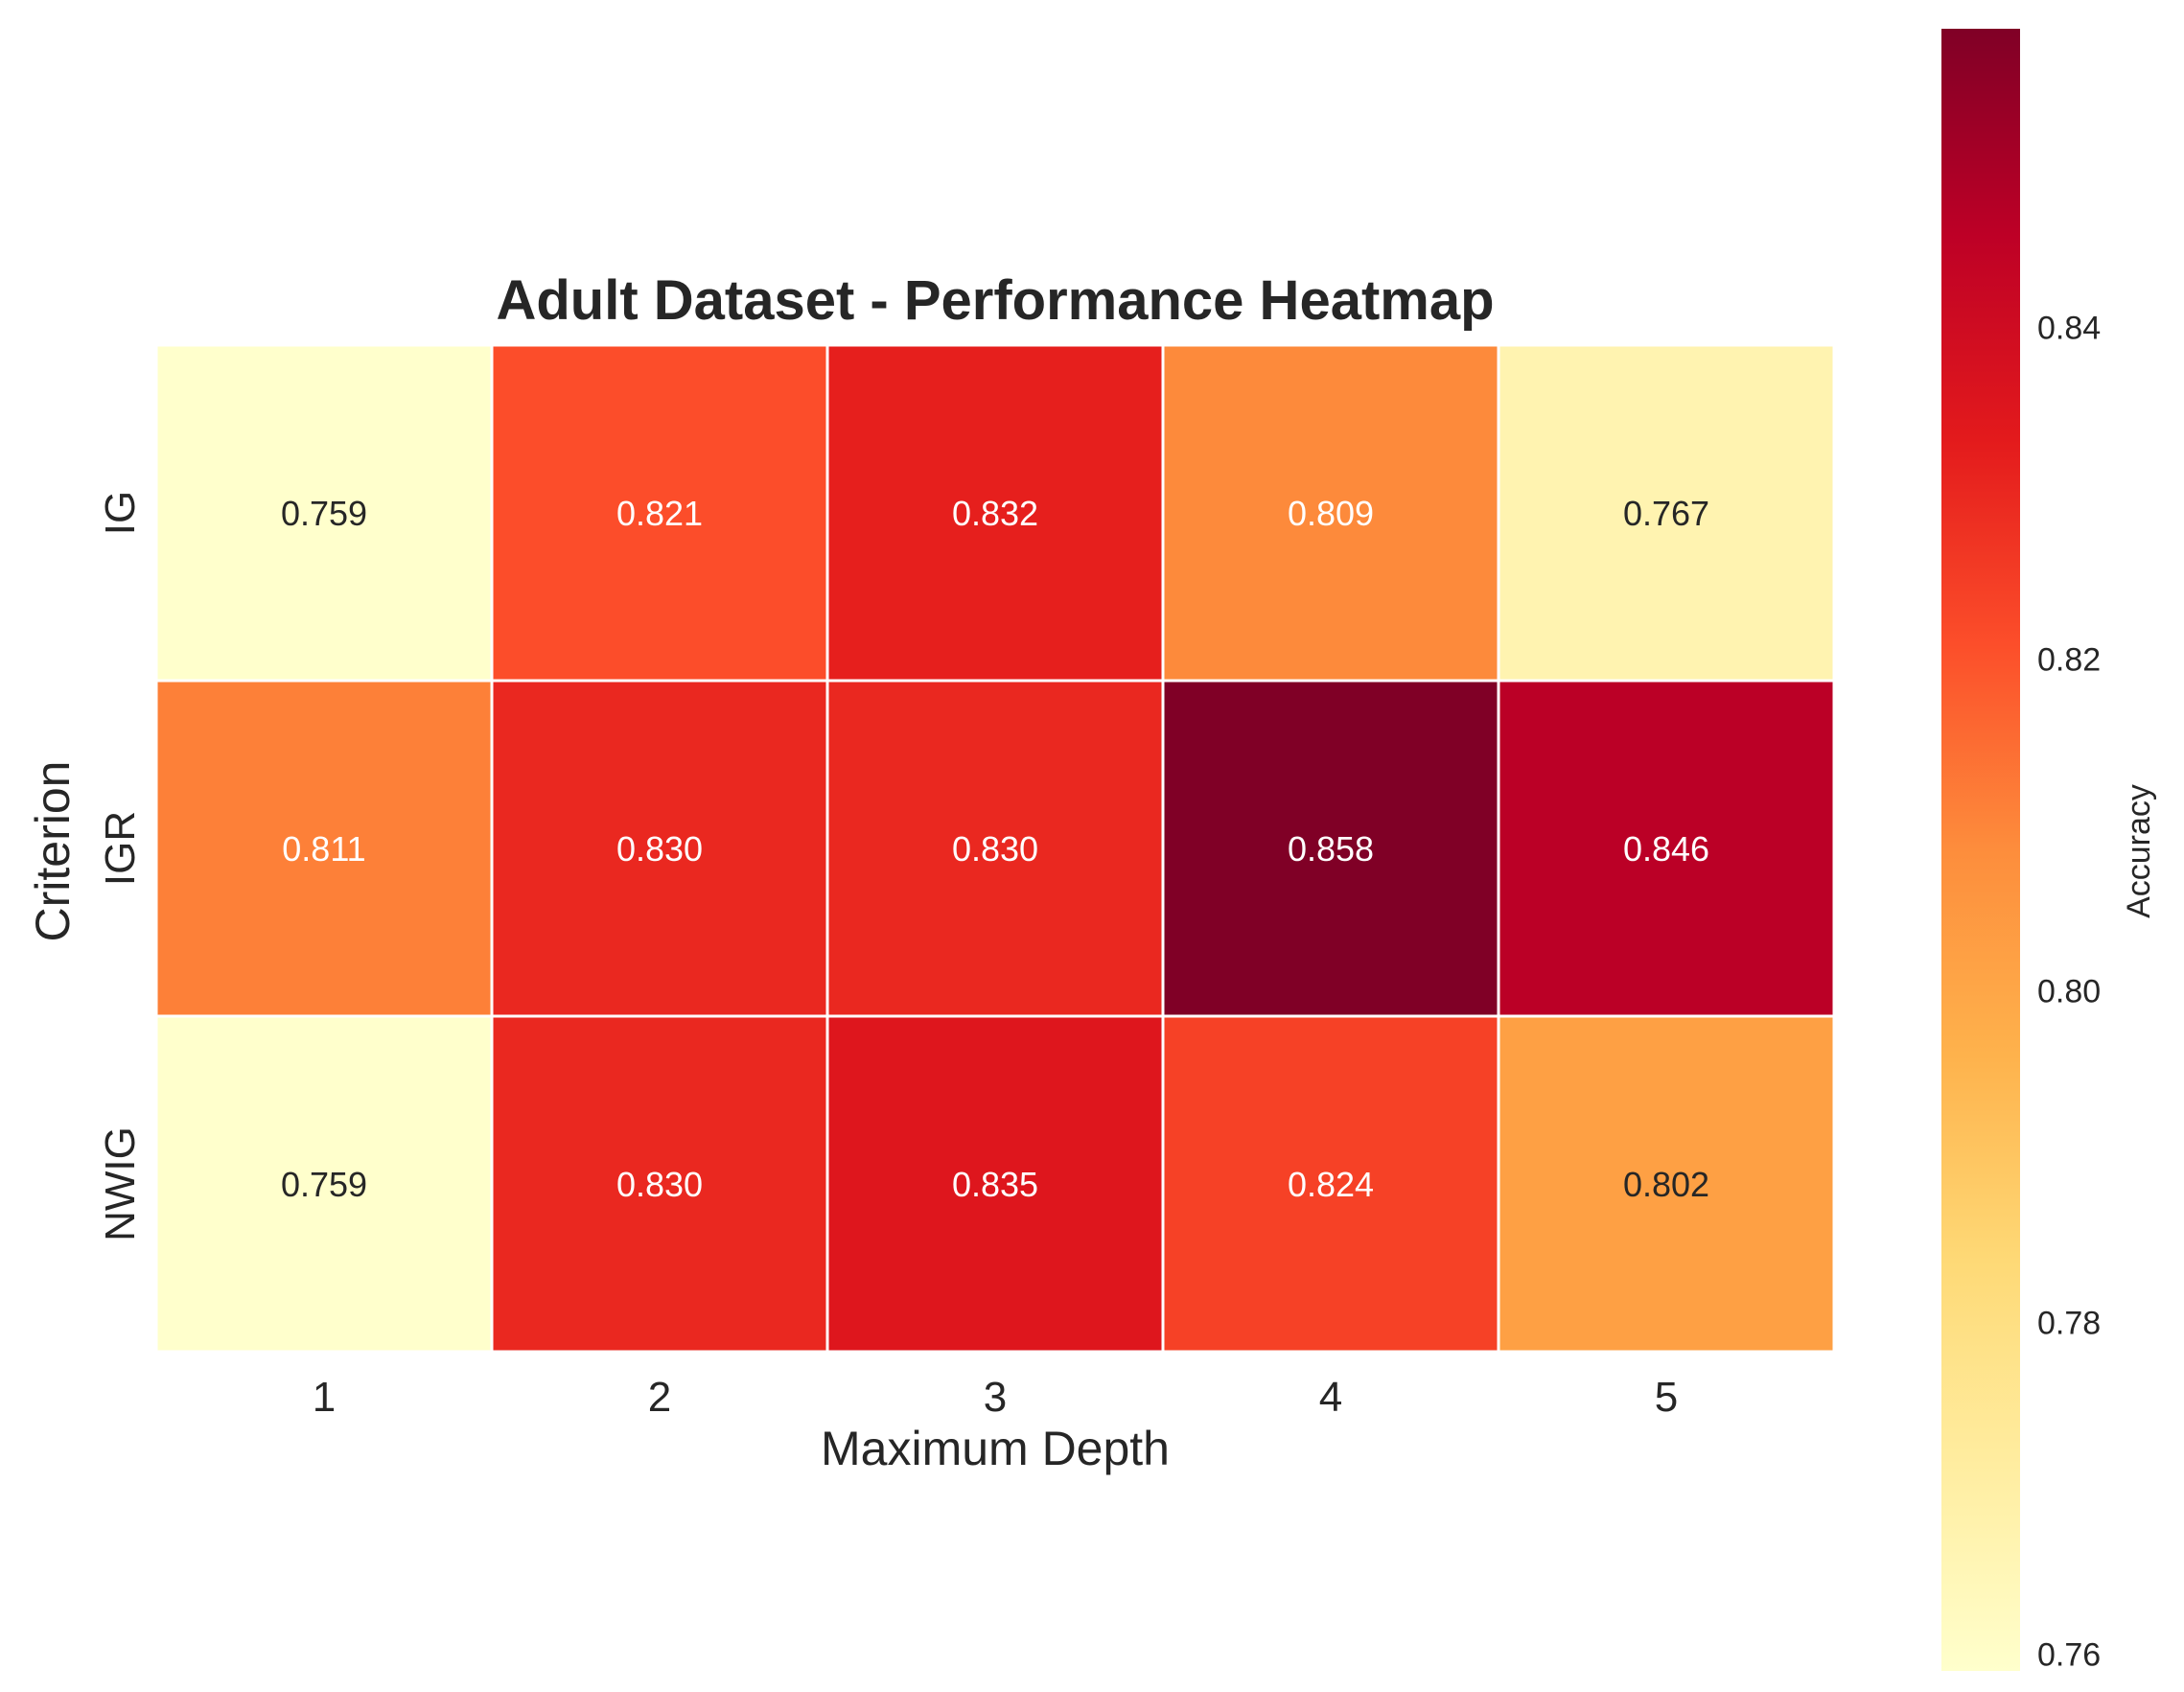 The image size is (2184, 1692). I want to click on cell-value-label: 0.835, so click(995, 1184).